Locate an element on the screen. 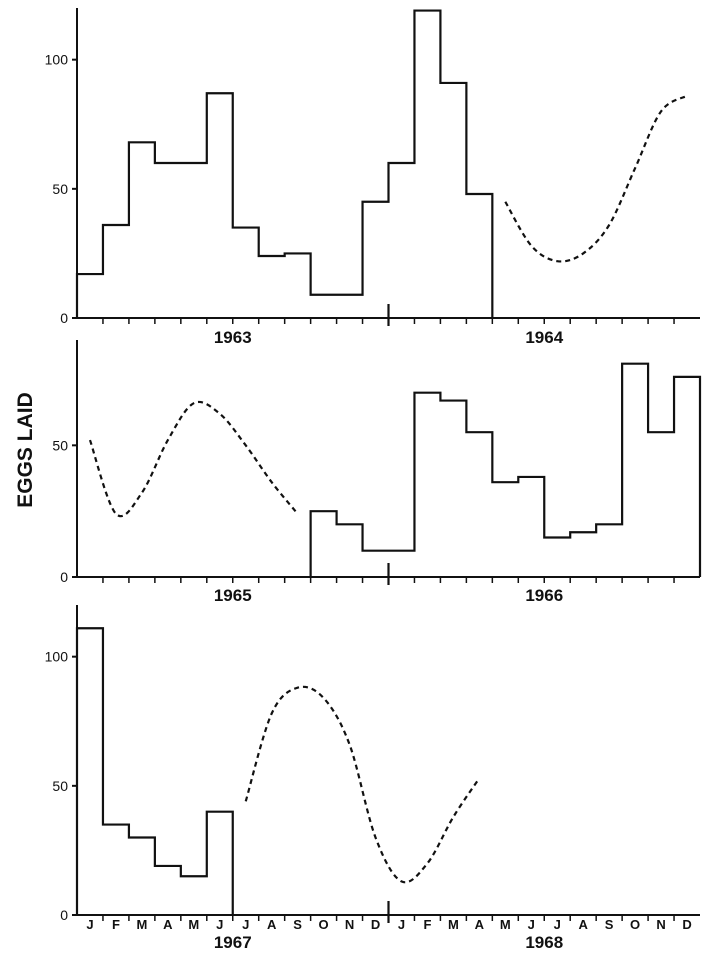  y-axis-title-text: EGGS LAID is located at coordinates (25, 450).